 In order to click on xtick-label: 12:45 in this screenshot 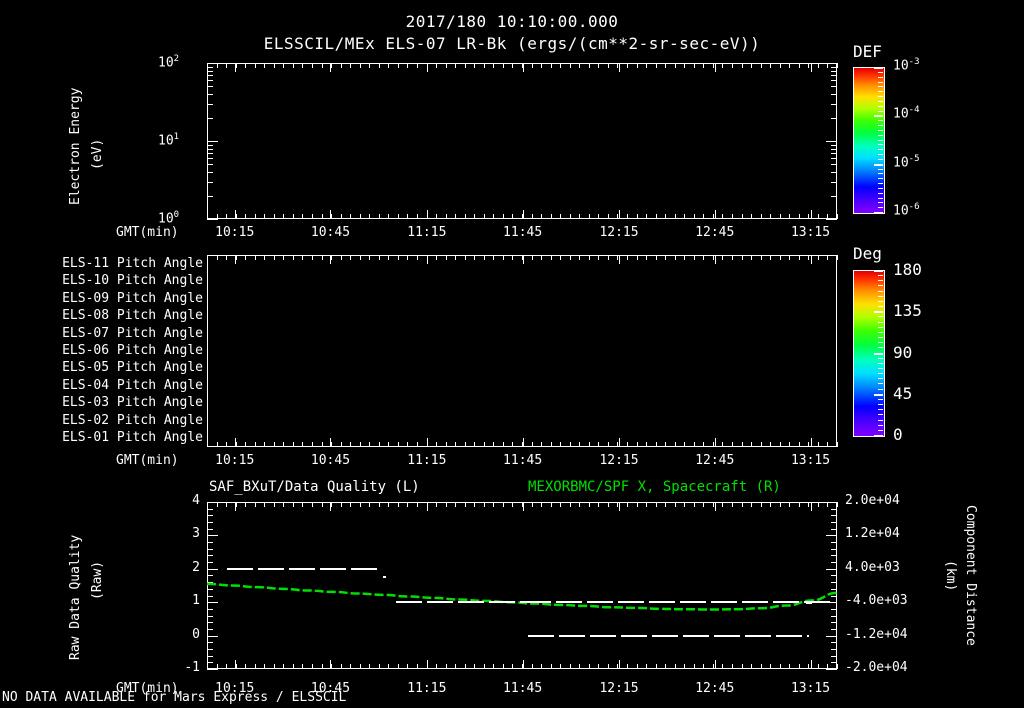, I will do `click(715, 460)`.